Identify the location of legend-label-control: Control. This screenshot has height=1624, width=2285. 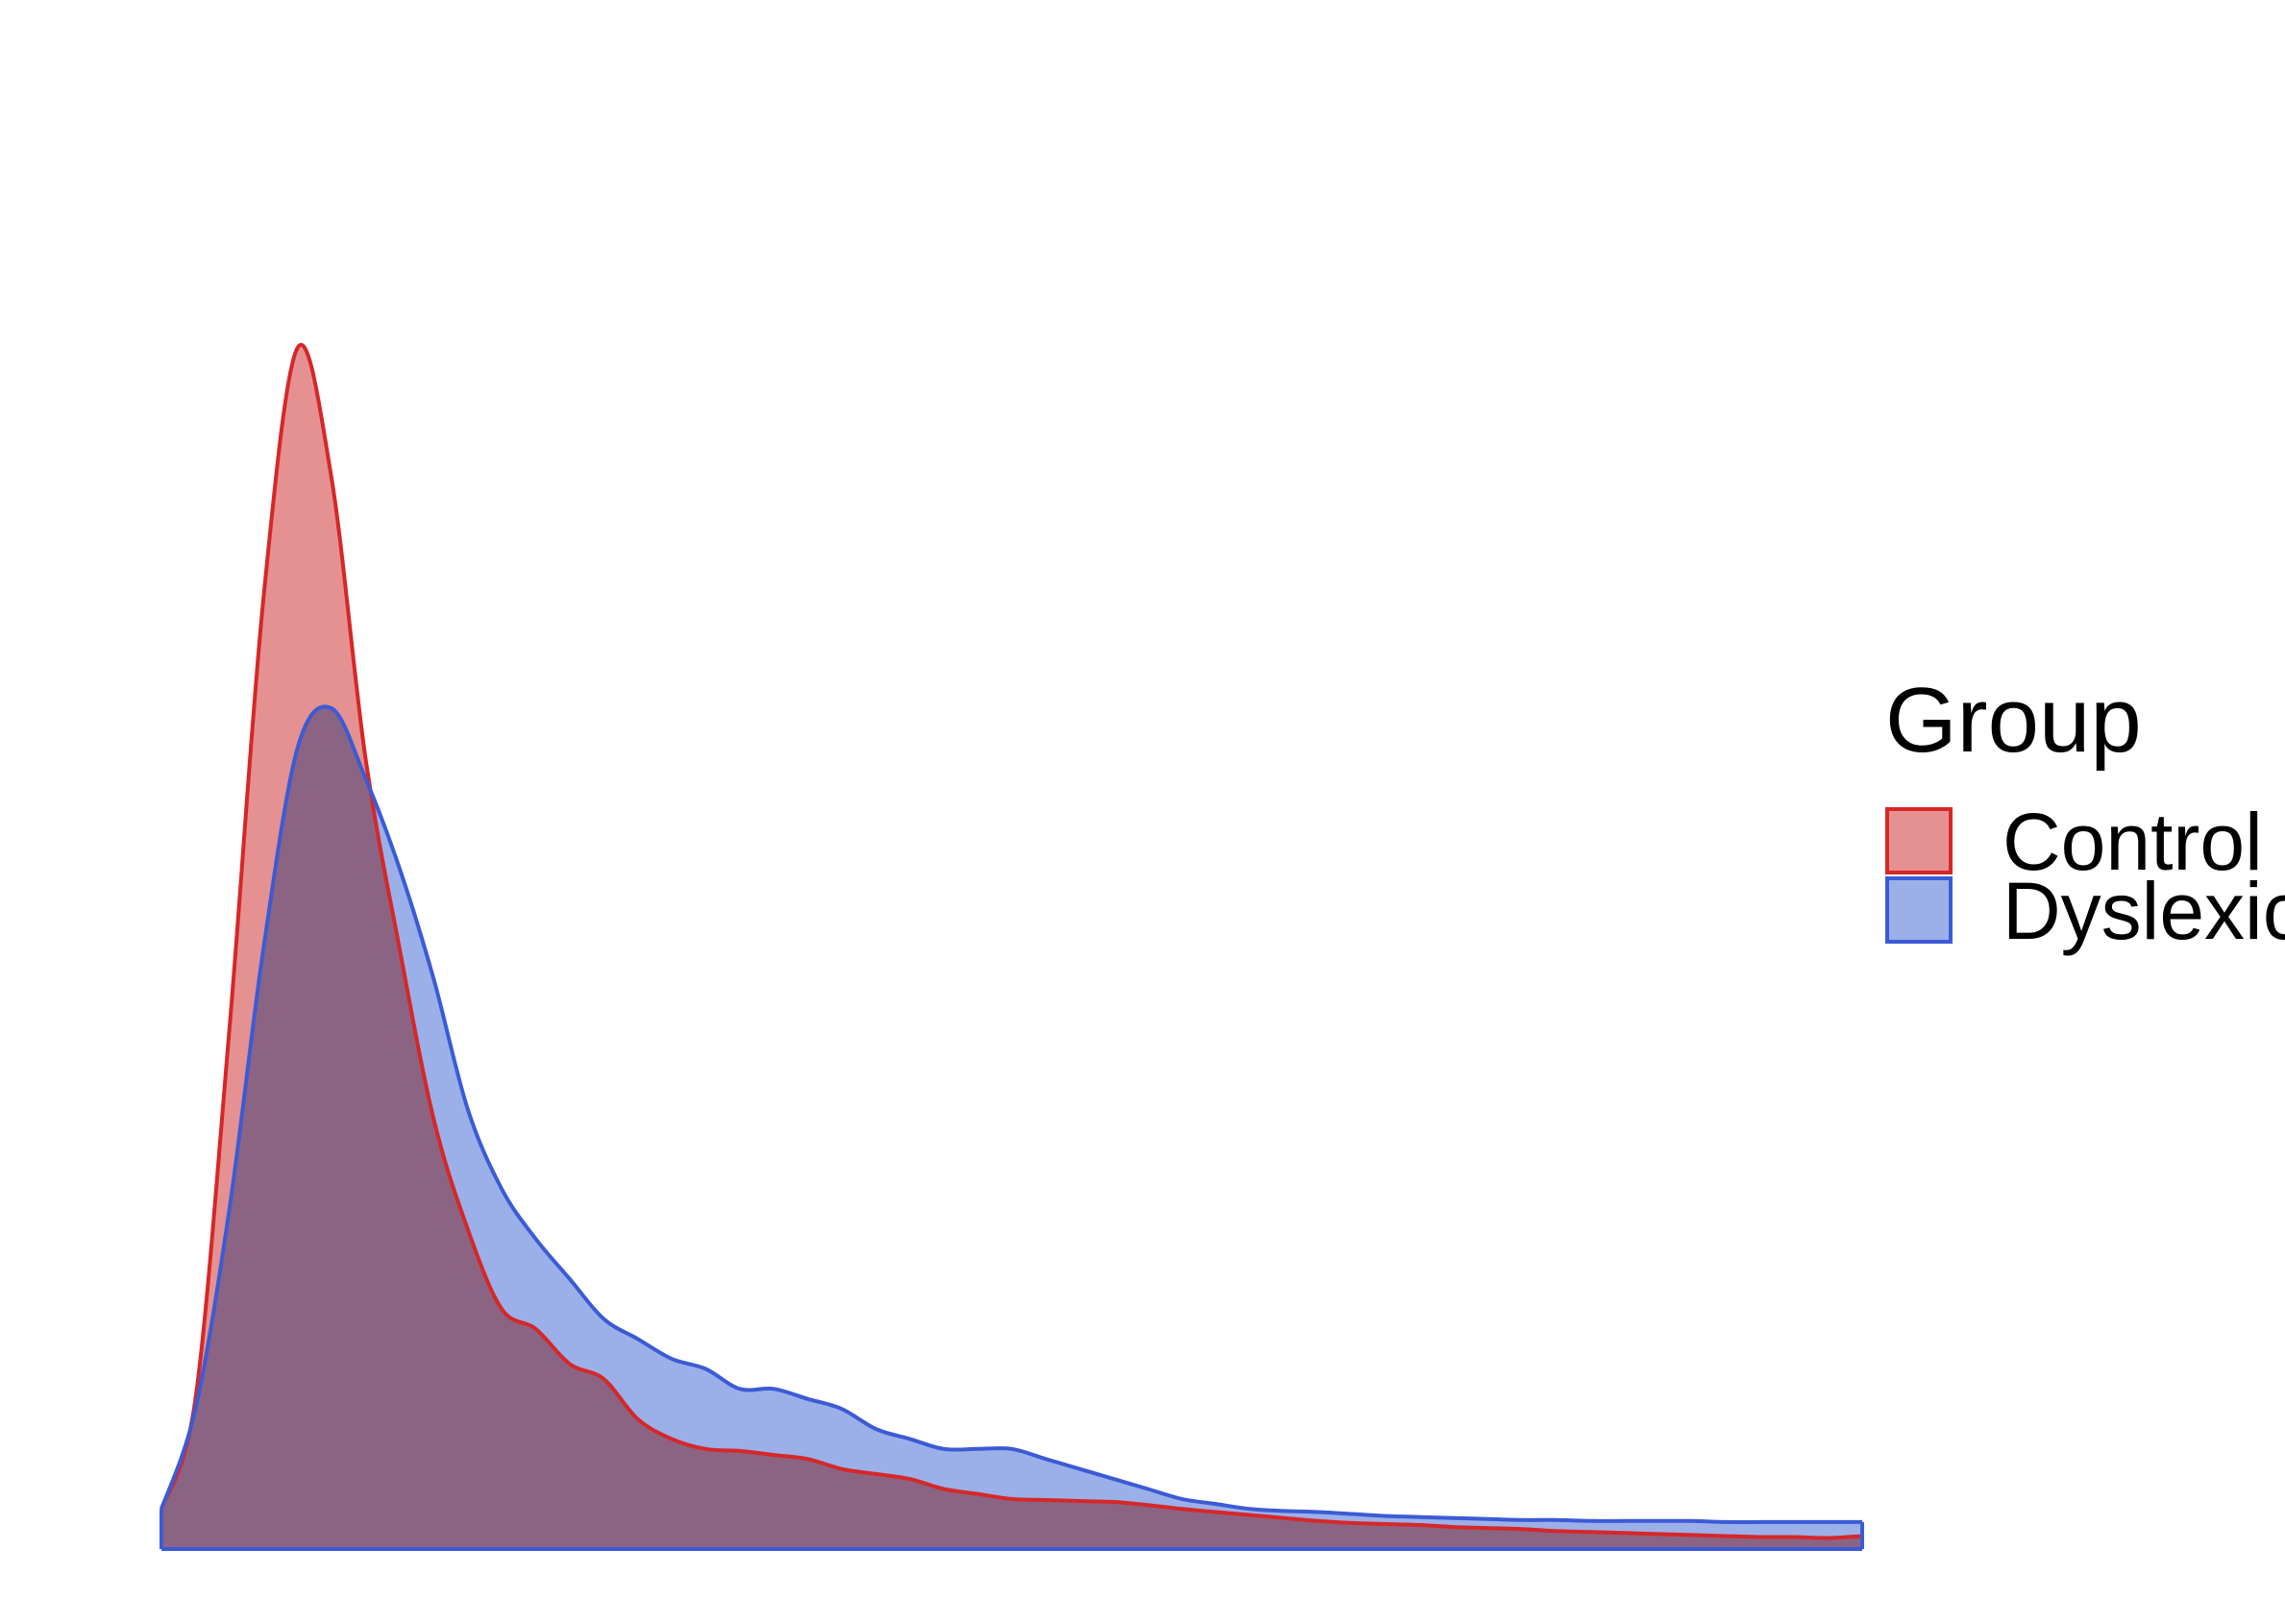
(2132, 842).